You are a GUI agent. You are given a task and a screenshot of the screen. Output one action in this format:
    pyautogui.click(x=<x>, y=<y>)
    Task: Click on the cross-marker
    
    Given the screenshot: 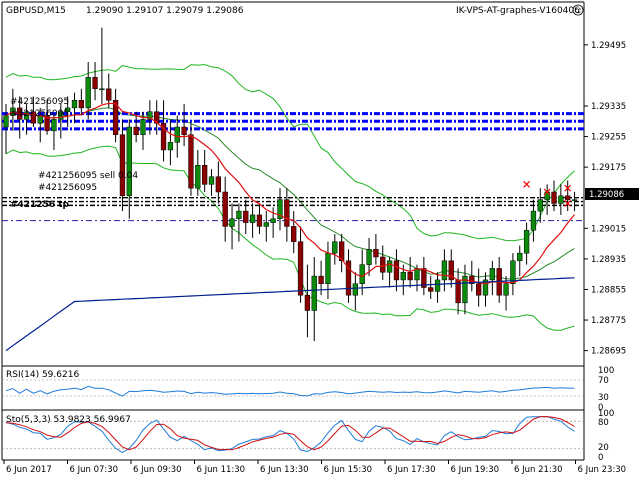 What is the action you would take?
    pyautogui.click(x=547, y=192)
    